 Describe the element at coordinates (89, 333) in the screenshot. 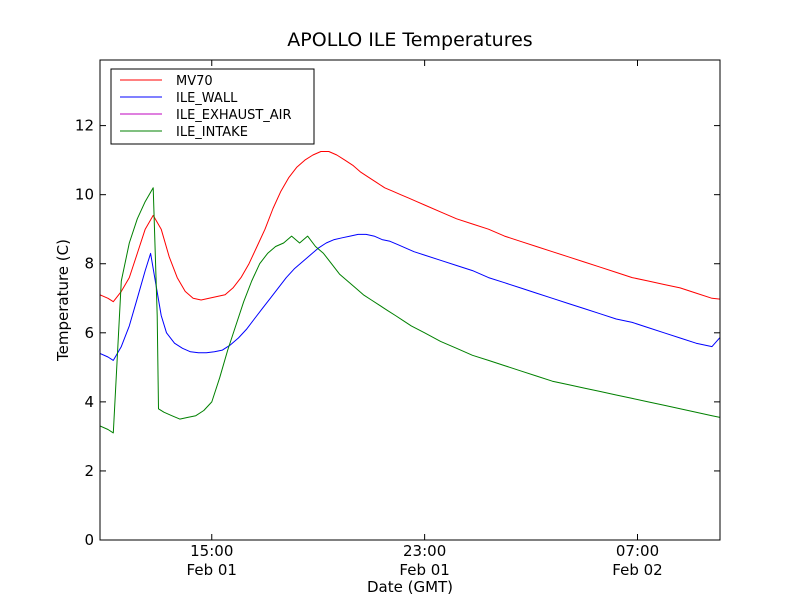

I see `y-tick-label-3: 6` at that location.